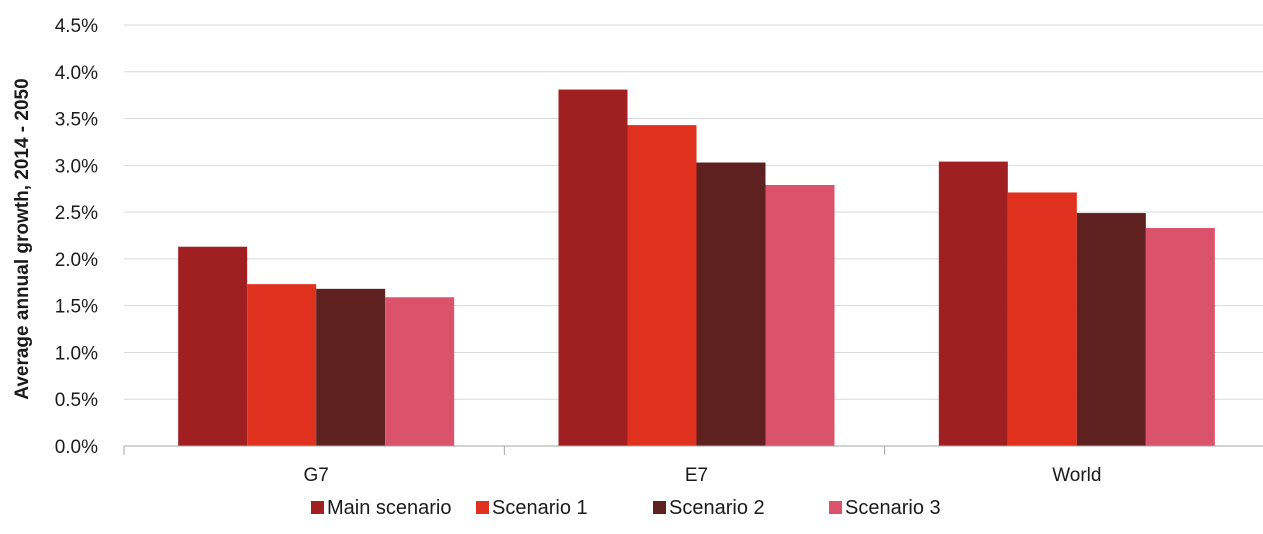 The image size is (1263, 534). What do you see at coordinates (76, 353) in the screenshot?
I see `y-tick-label: 1.0%` at bounding box center [76, 353].